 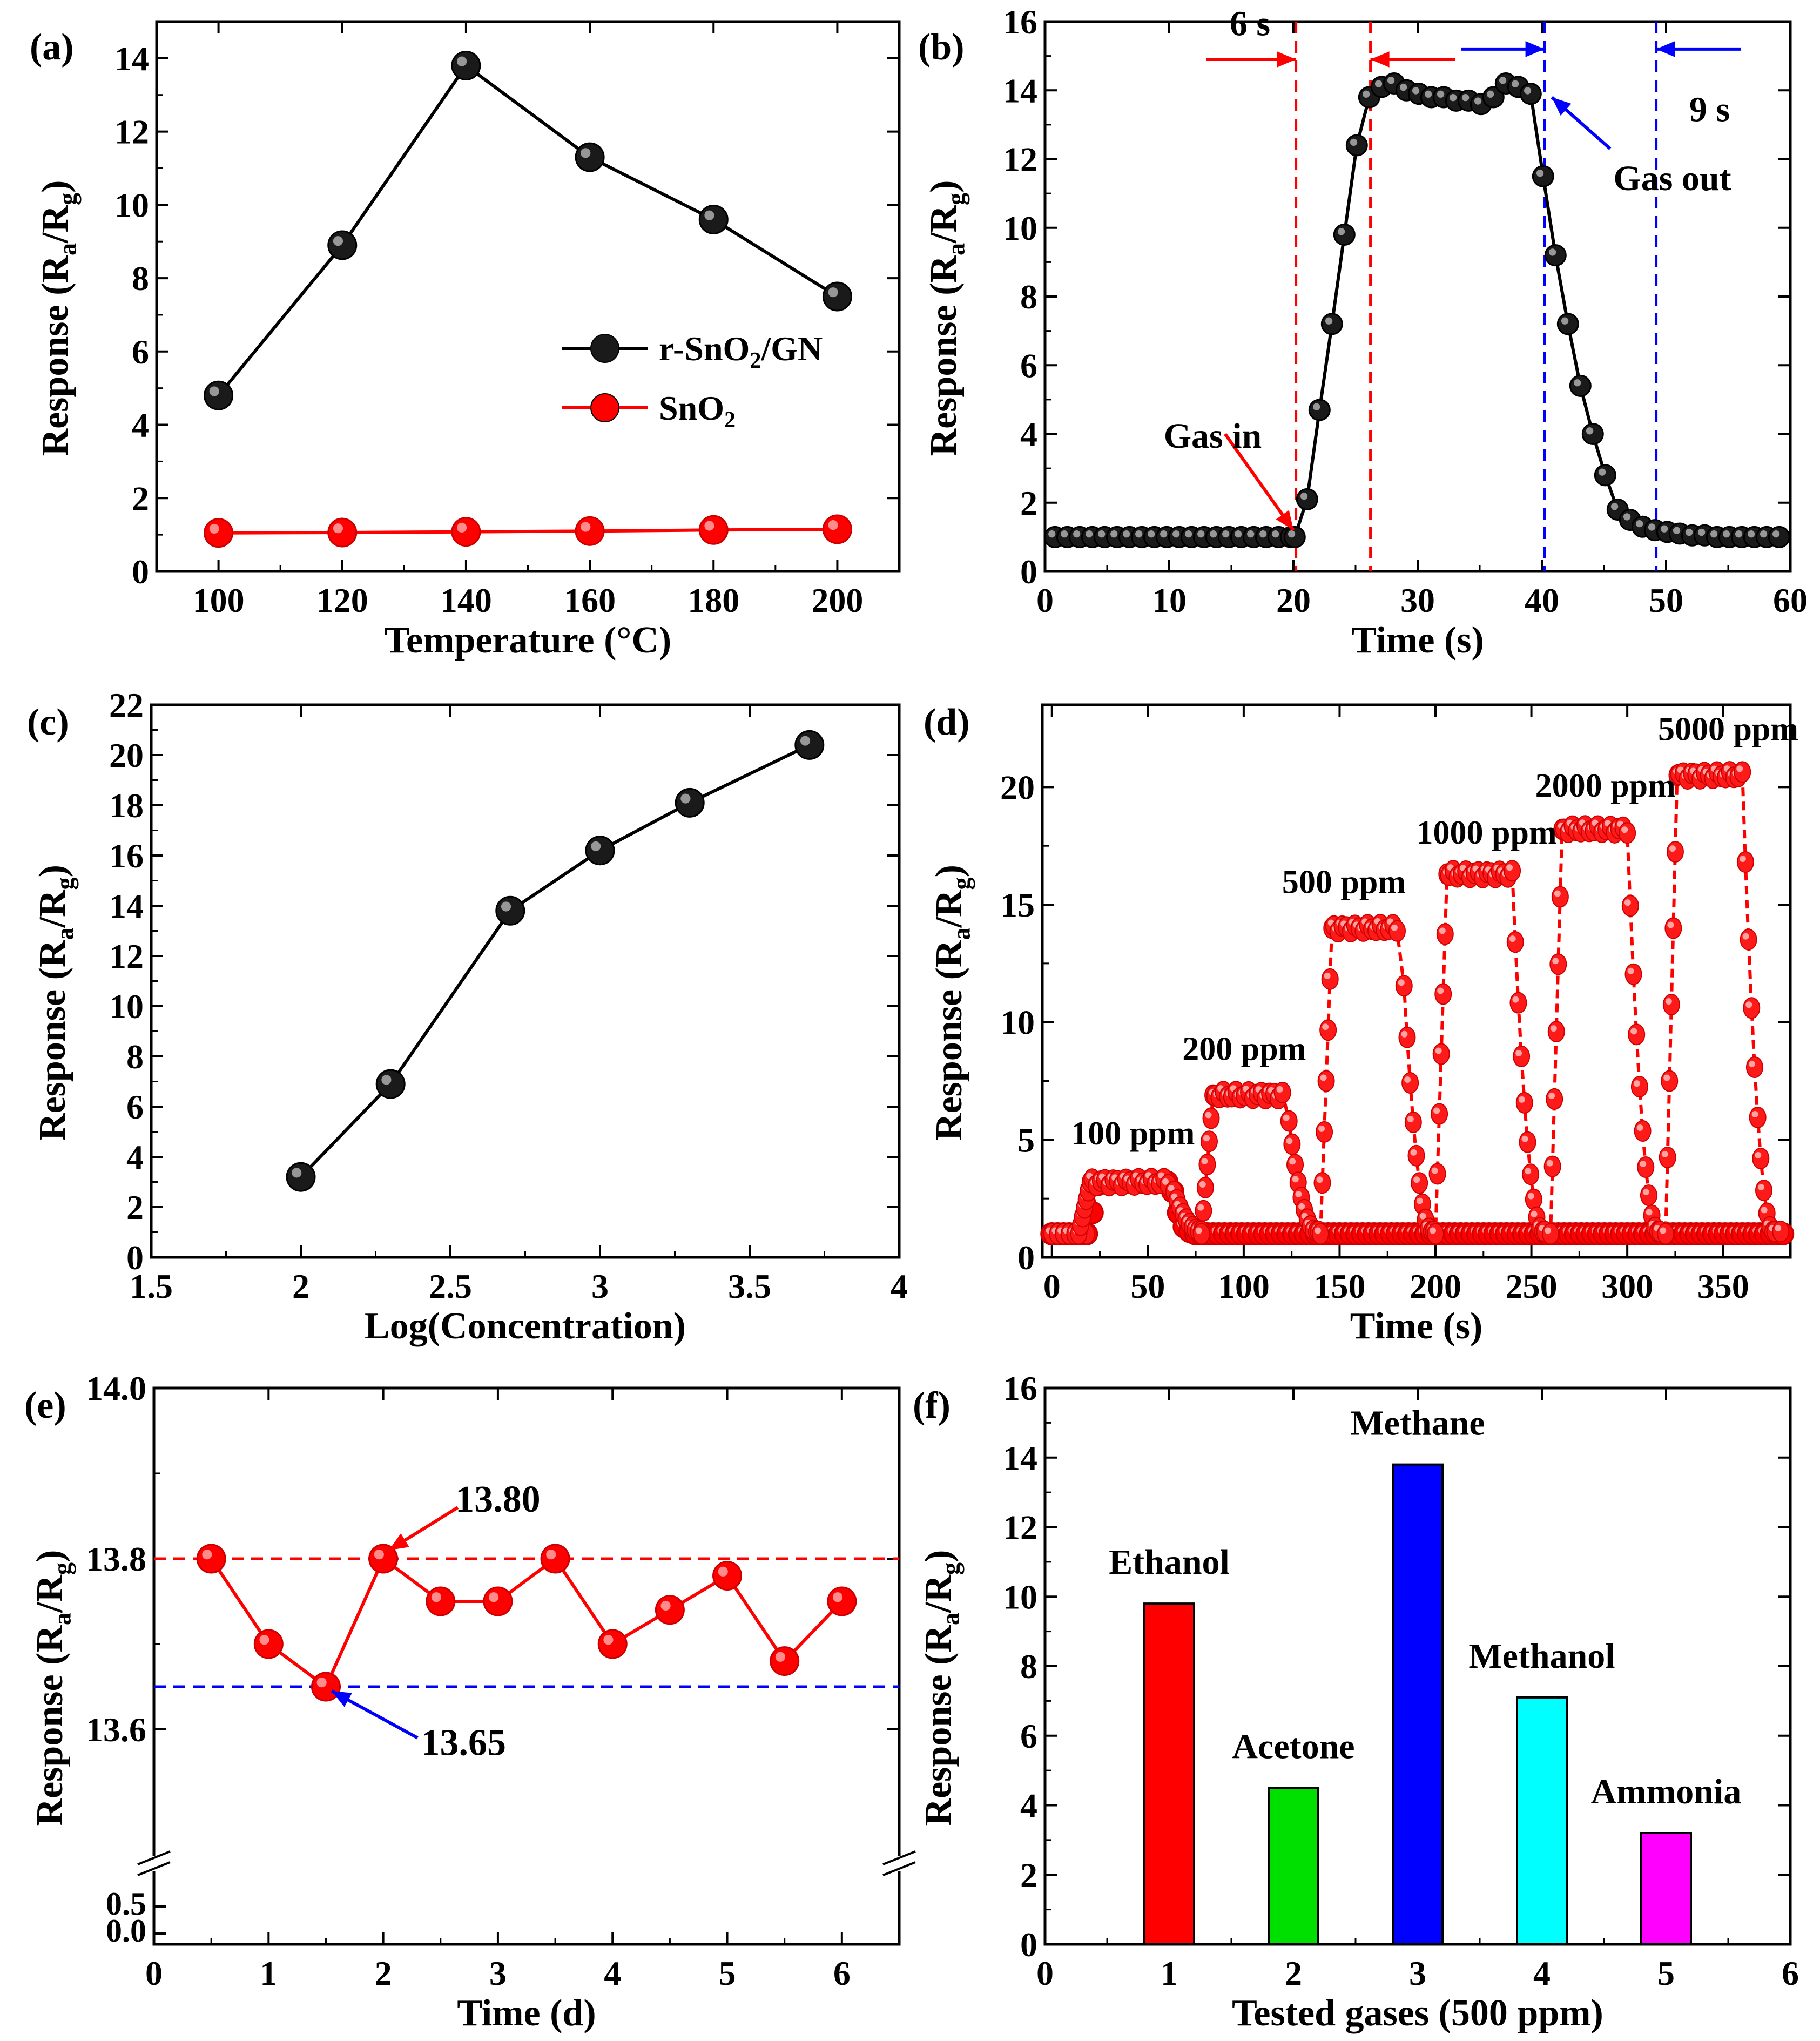 I want to click on x-tick-label: 50, so click(x=1147, y=1286).